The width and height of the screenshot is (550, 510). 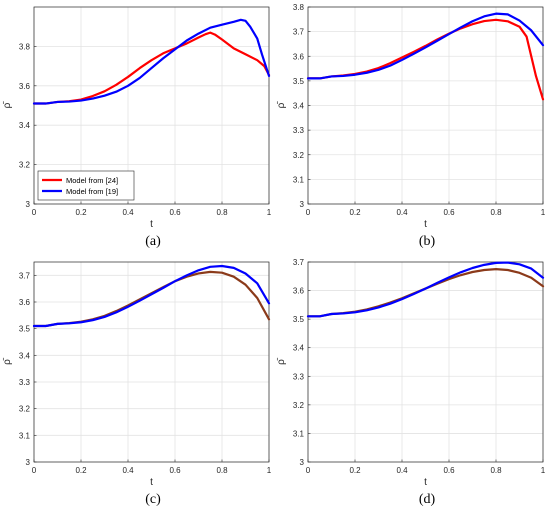 I want to click on legend-box, so click(x=86, y=185).